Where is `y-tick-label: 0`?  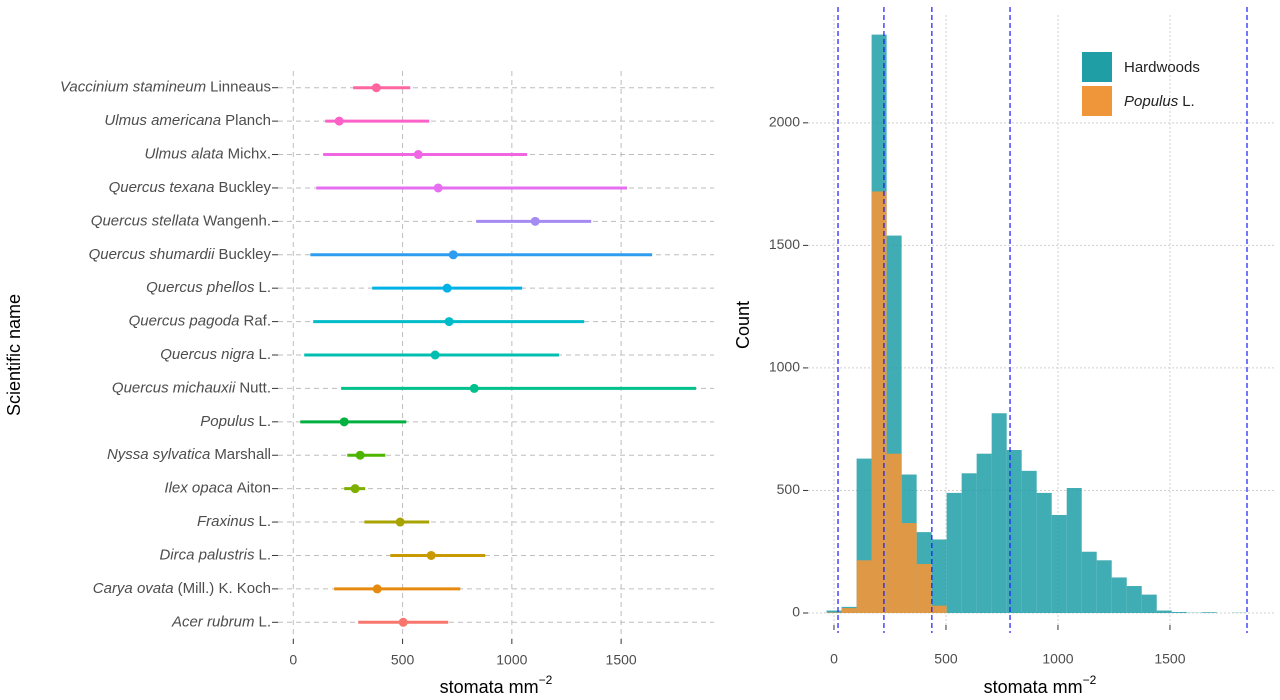 y-tick-label: 0 is located at coordinates (796, 612).